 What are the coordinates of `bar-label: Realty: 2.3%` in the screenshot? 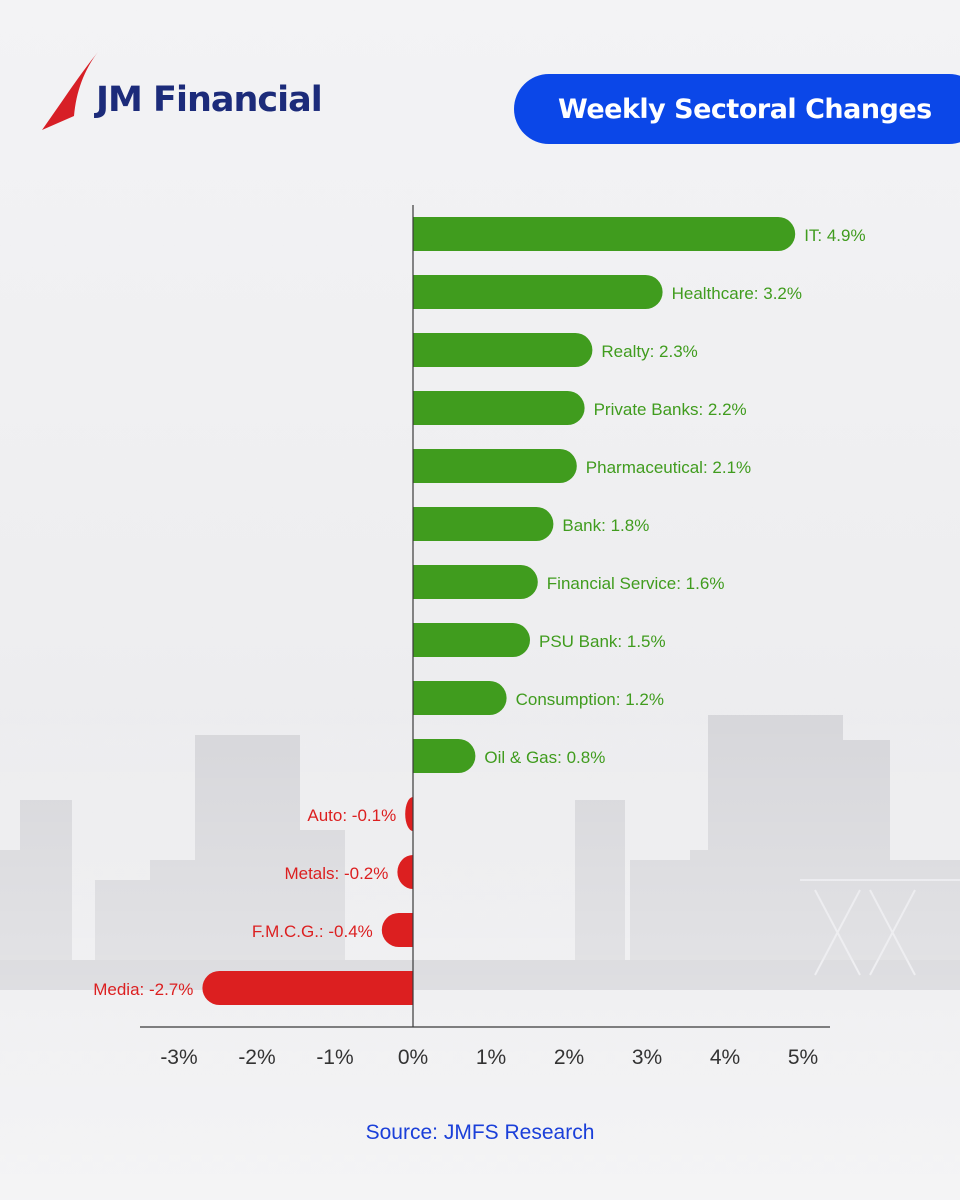 It's located at (649, 351).